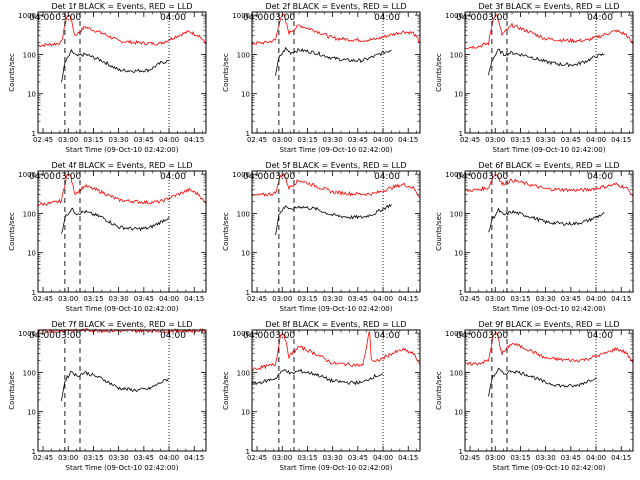 This screenshot has height=480, width=640. I want to click on panel-title: Det 2f BLACK = Events, RED = LLD, so click(335, 6).